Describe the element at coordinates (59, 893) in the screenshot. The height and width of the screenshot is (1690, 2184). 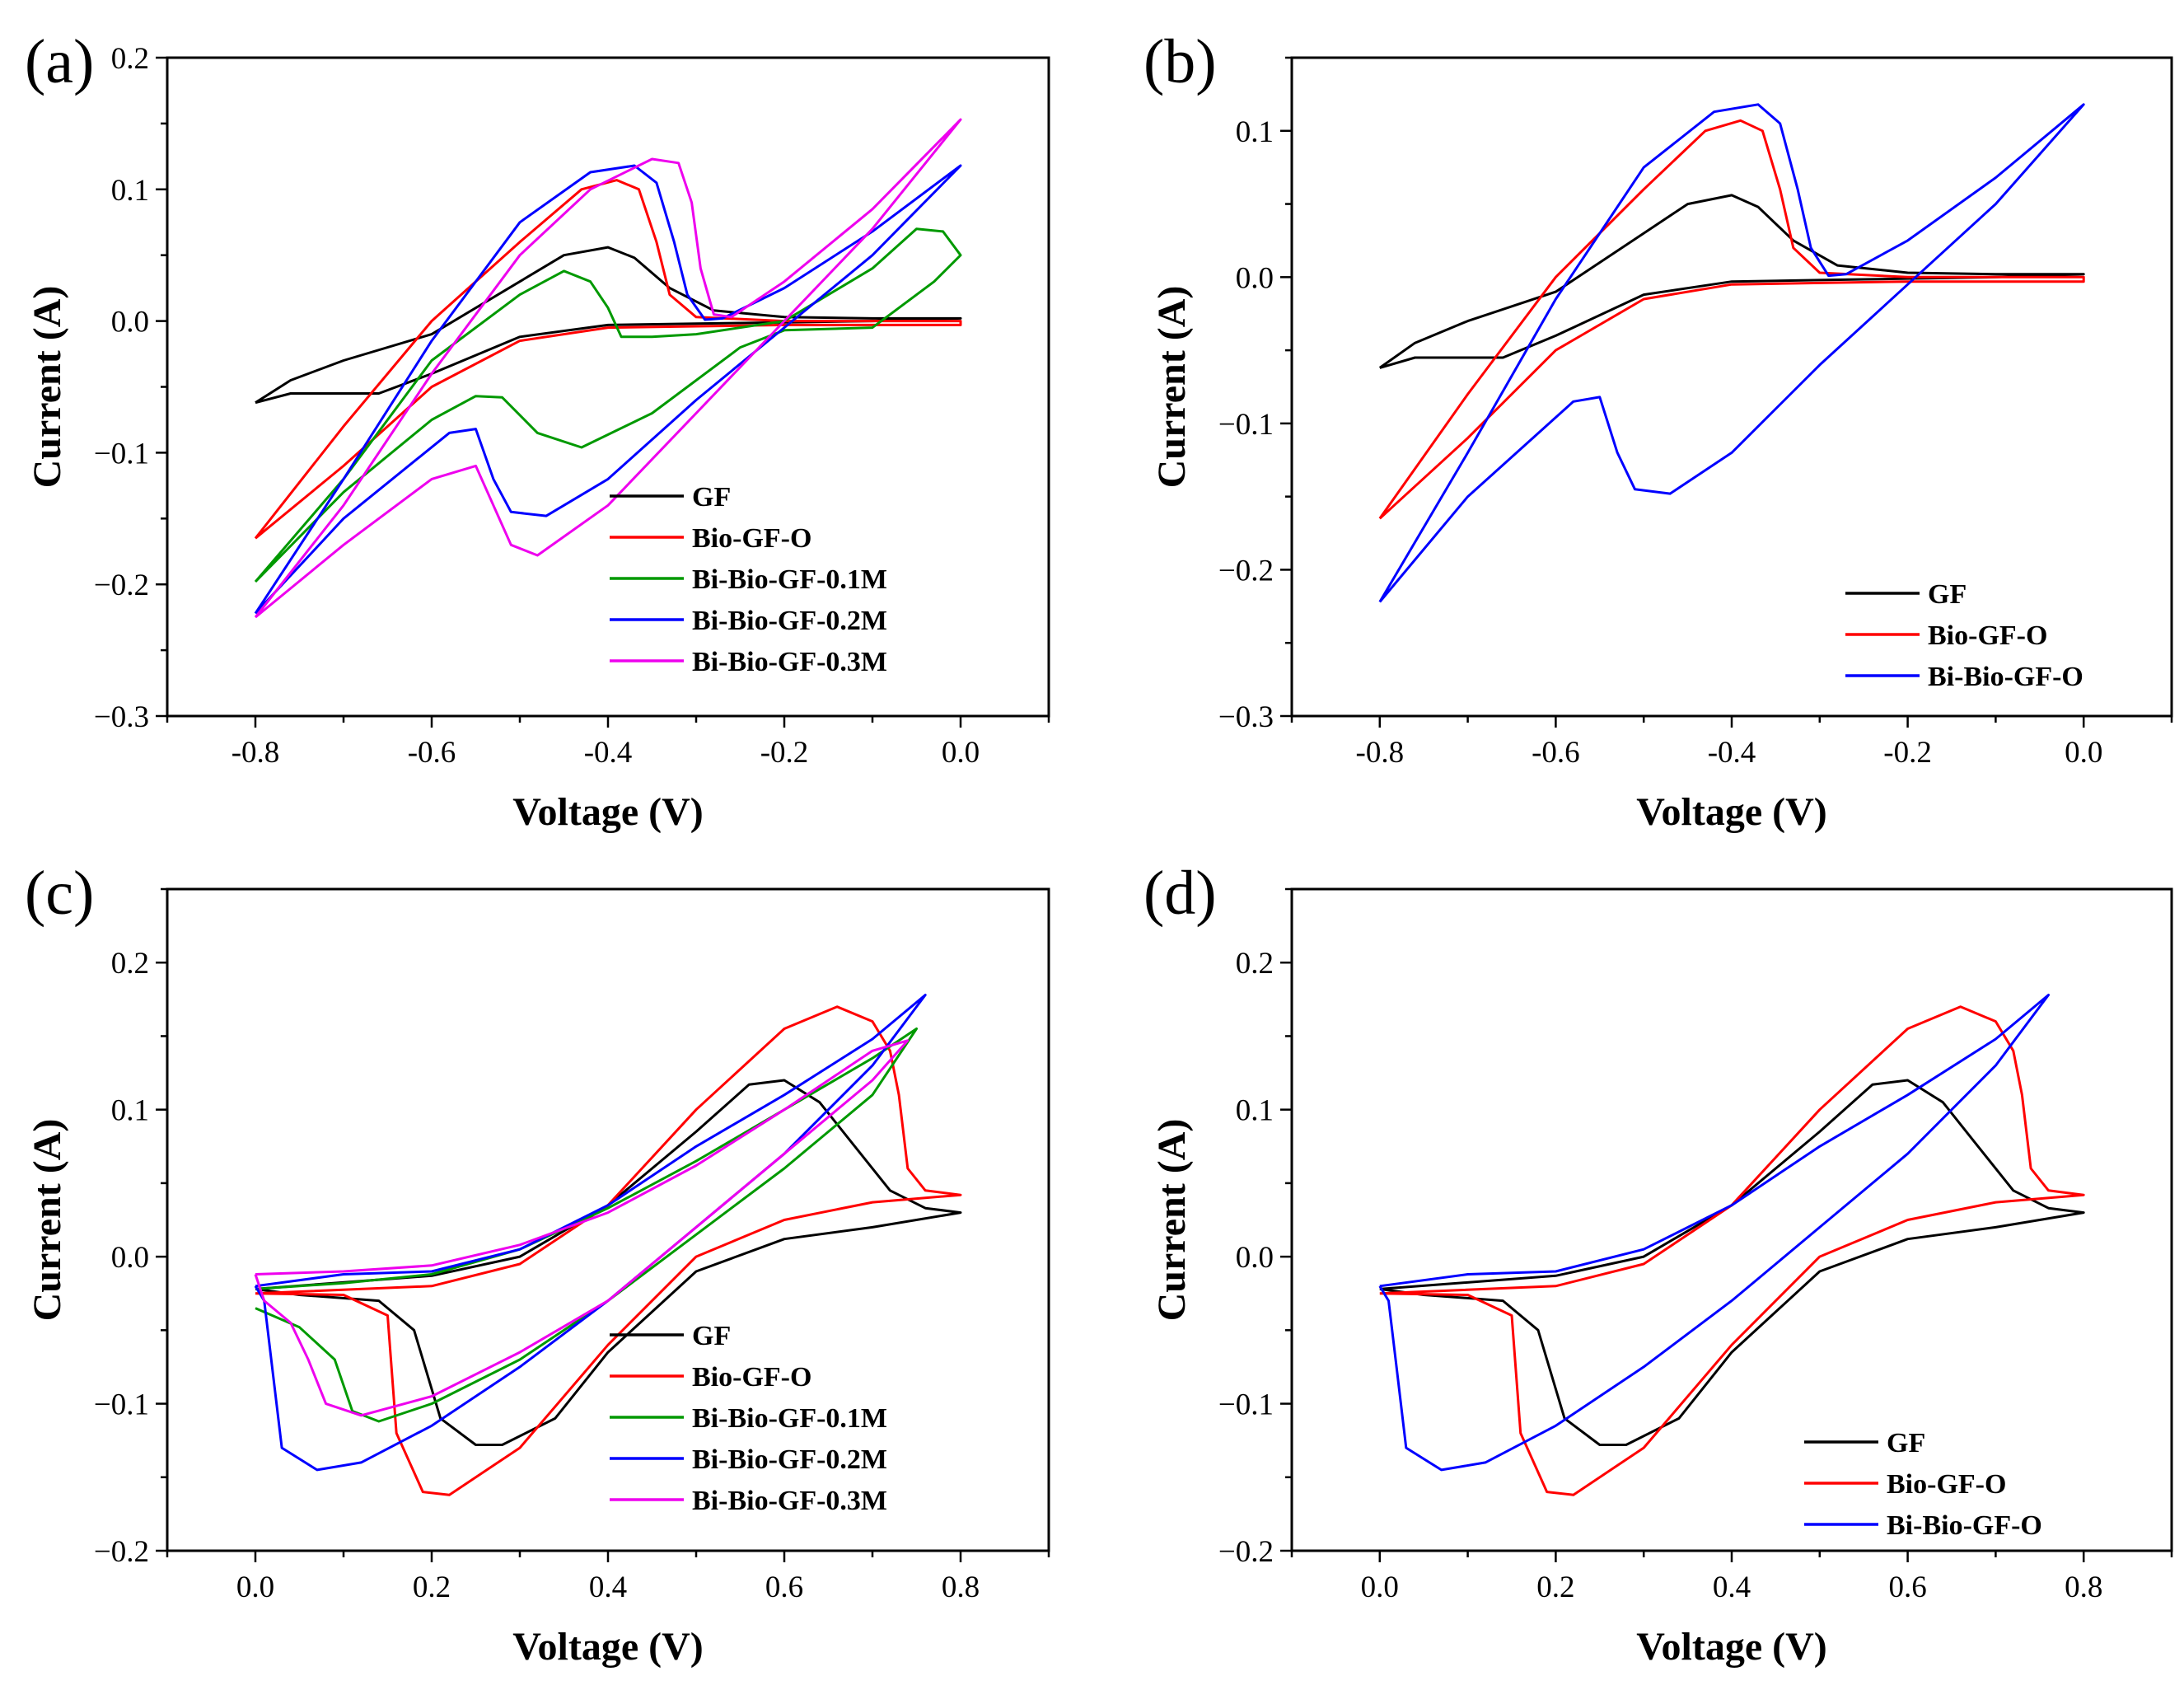
I see `panel-label: (c)` at that location.